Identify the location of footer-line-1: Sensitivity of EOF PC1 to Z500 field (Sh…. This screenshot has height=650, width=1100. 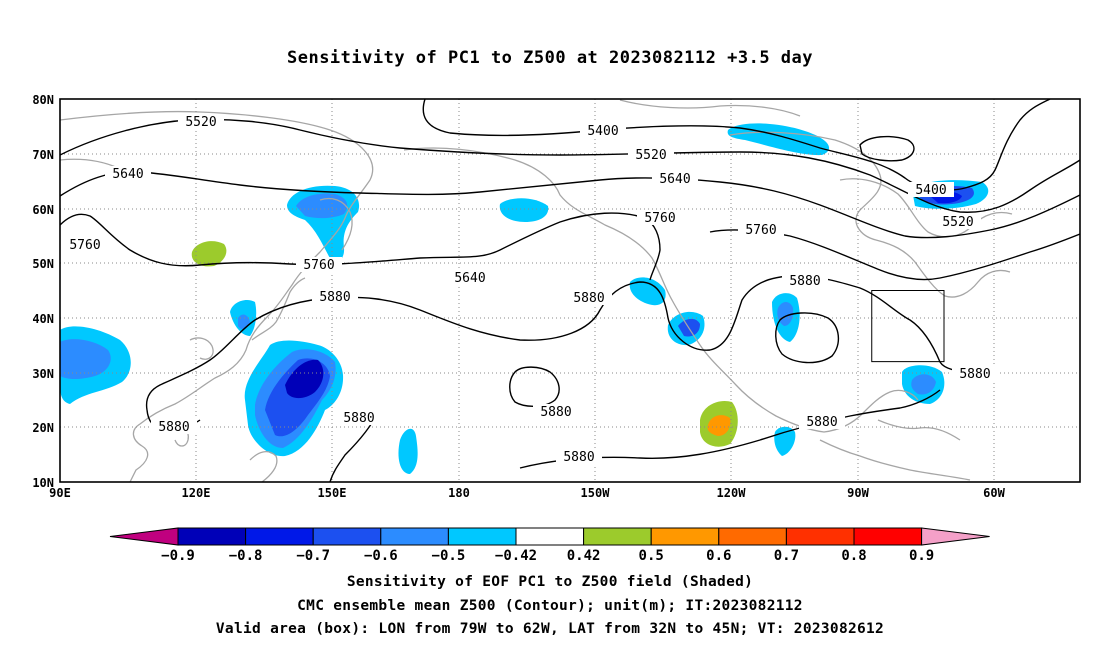
(550, 582).